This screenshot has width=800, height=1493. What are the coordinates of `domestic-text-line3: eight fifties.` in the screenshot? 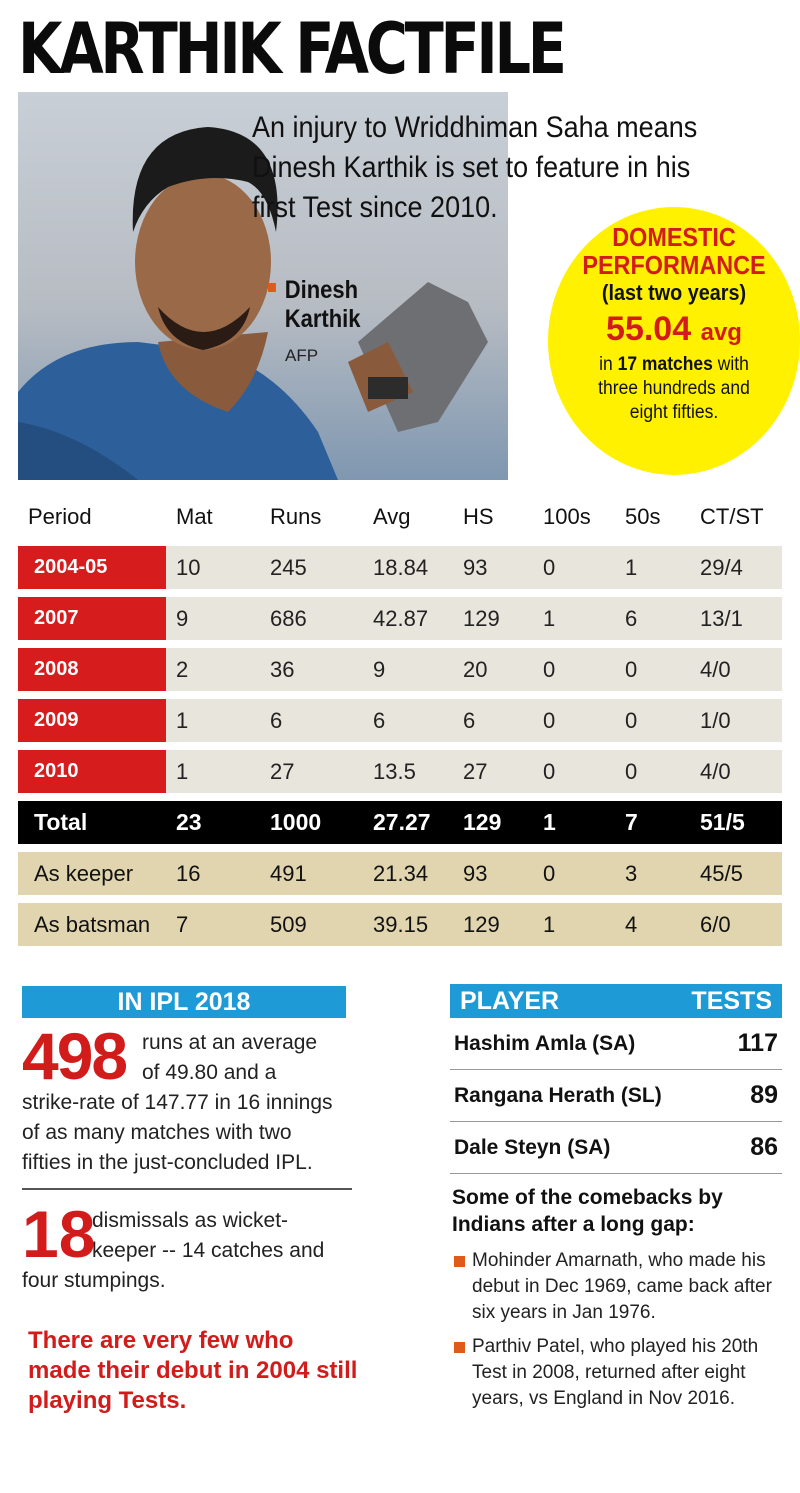 It's located at (674, 412).